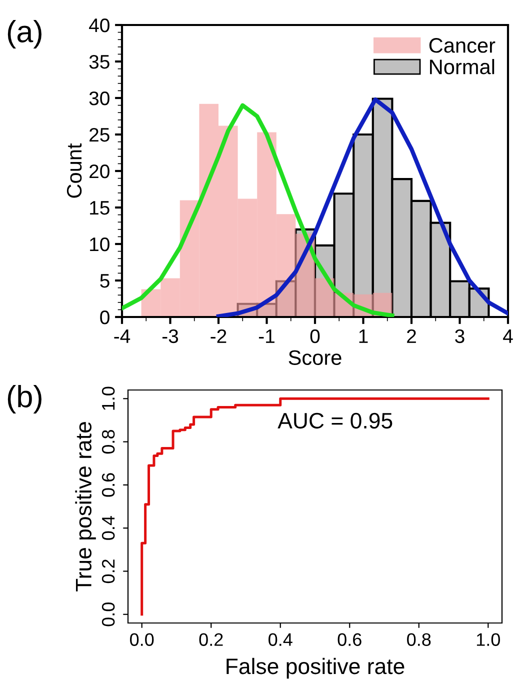 Image resolution: width=520 pixels, height=686 pixels. I want to click on x-tick-label: -2, so click(218, 336).